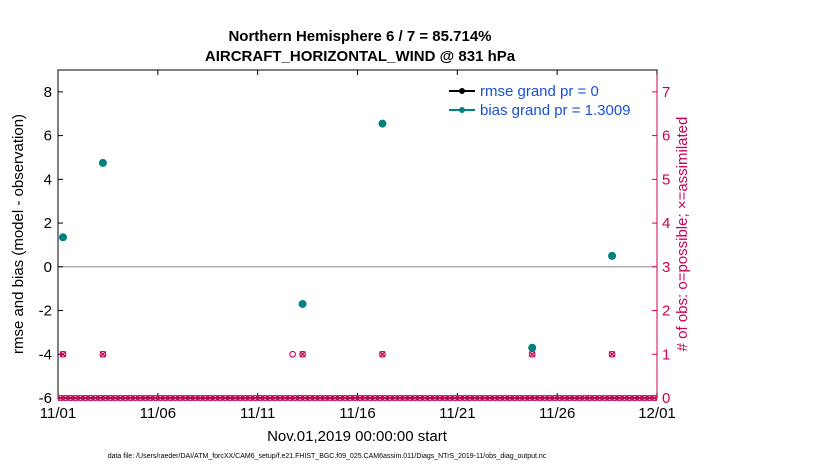  I want to click on right-tick-label: 5, so click(666, 179).